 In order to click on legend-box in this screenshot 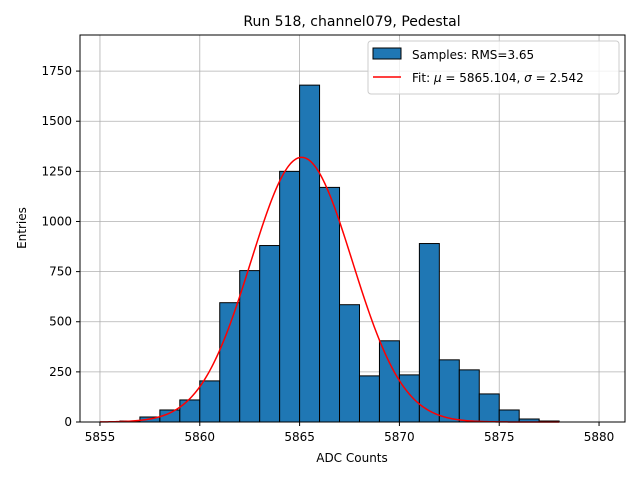, I will do `click(493, 67)`.